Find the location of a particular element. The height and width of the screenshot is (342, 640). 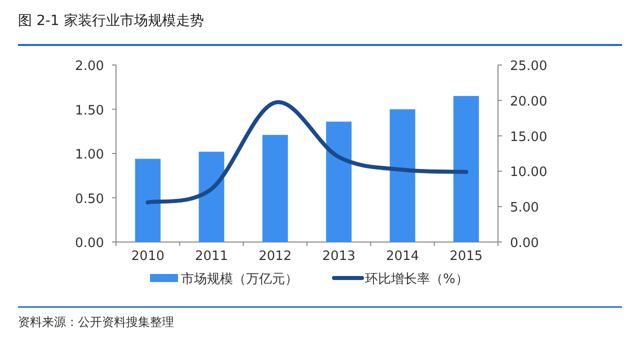

y-tick-label: 2.00 is located at coordinates (89, 66).